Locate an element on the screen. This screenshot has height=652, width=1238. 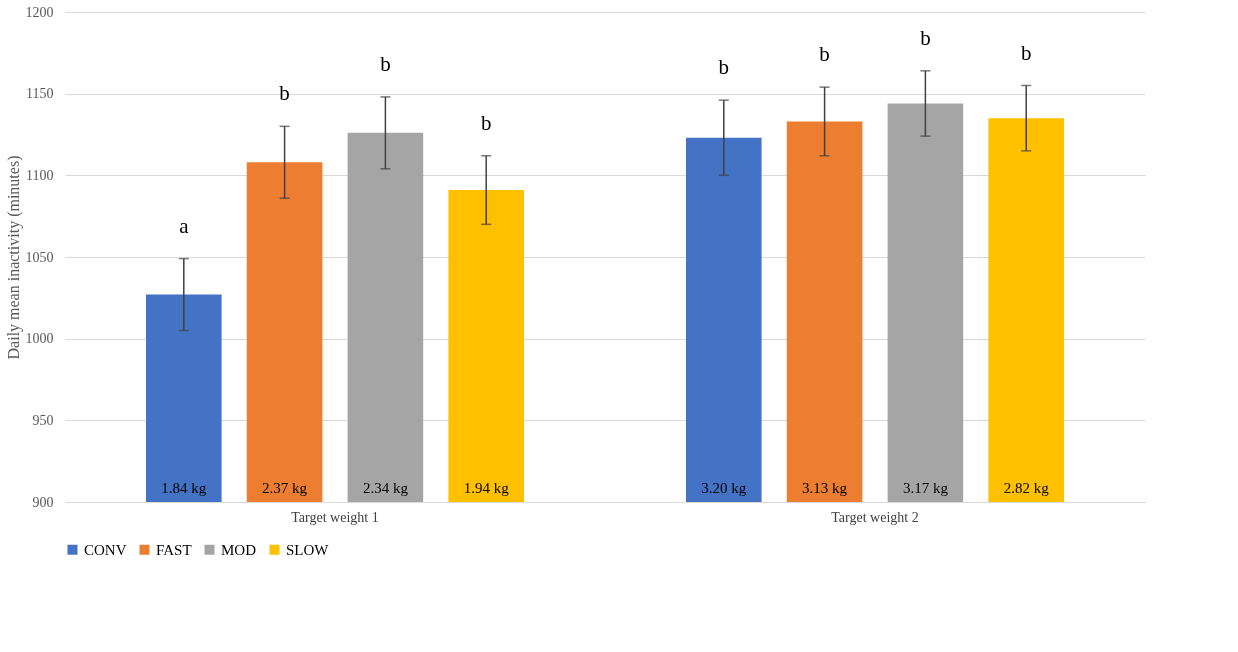
legend-label: FAST is located at coordinates (174, 549).